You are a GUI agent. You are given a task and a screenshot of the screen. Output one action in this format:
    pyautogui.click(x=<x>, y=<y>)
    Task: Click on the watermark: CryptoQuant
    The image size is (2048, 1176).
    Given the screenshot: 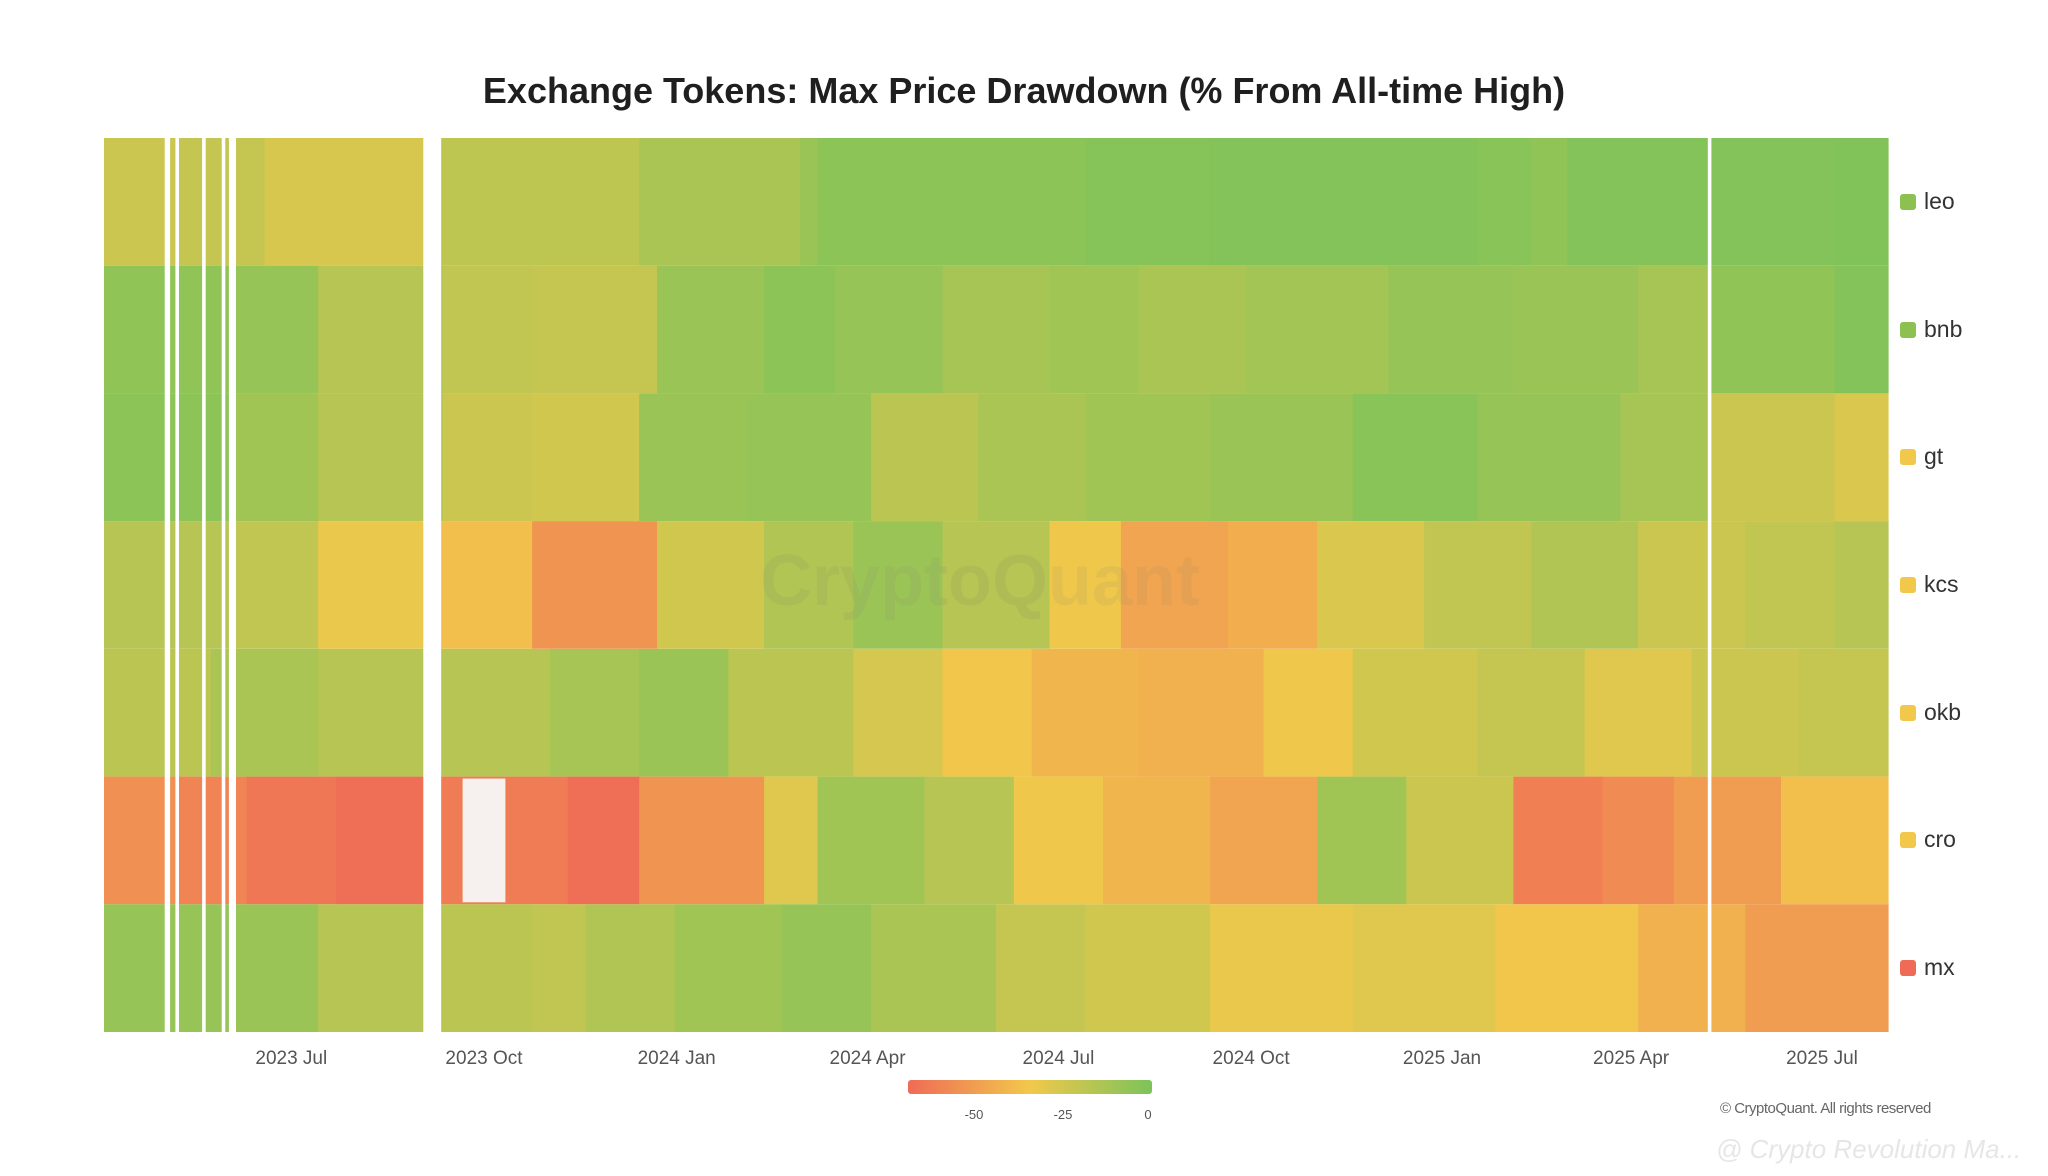 What is the action you would take?
    pyautogui.click(x=980, y=581)
    